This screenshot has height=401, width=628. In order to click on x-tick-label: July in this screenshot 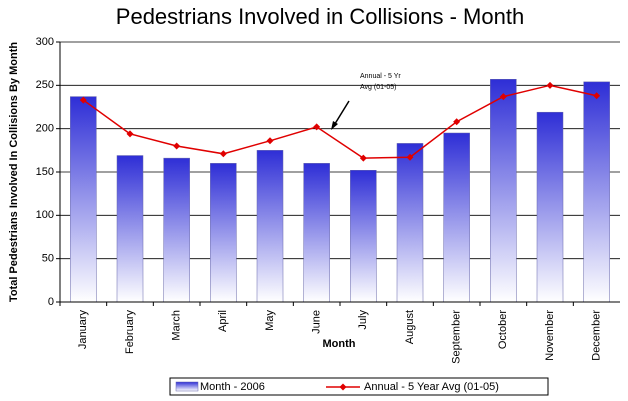, I will do `click(363, 320)`.